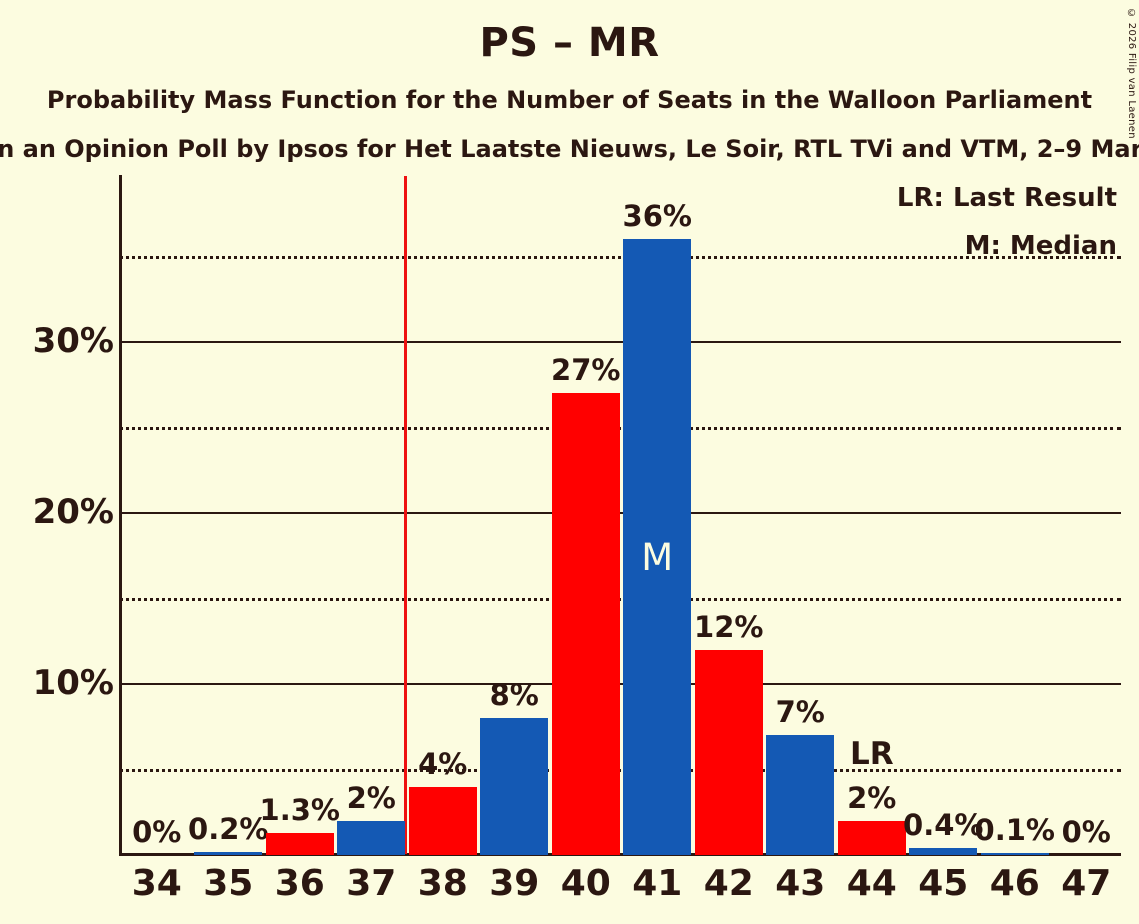 Image resolution: width=1139 pixels, height=924 pixels. Describe the element at coordinates (943, 825) in the screenshot. I see `bar-value-label-45: 0.4%` at that location.